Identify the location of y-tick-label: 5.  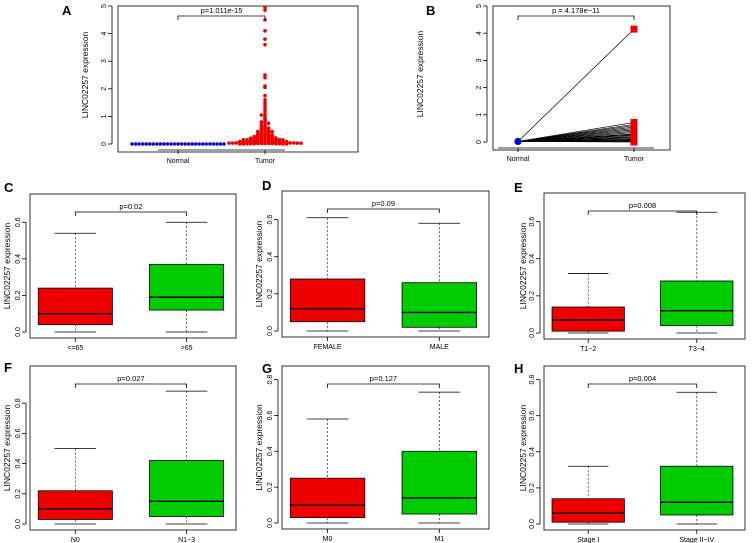
(104, 6).